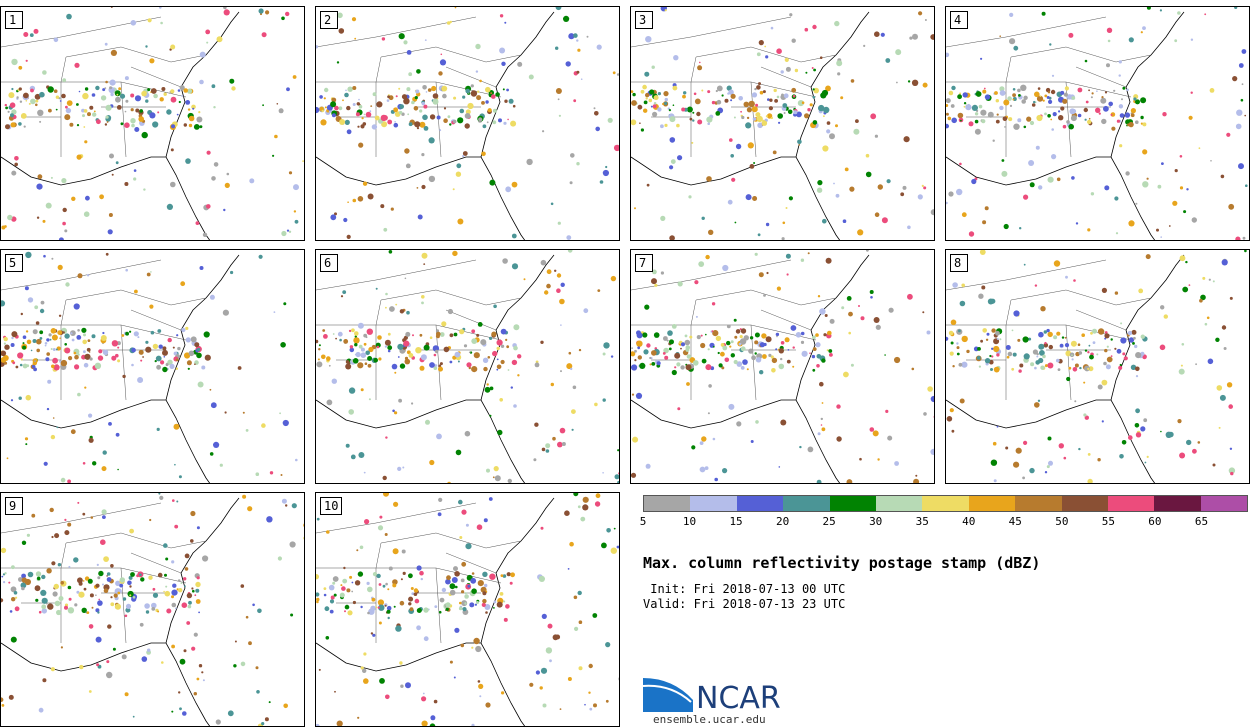 This screenshot has width=1260, height=728. Describe the element at coordinates (709, 719) in the screenshot. I see `logo-url: ensemble.ucar.edu` at that location.